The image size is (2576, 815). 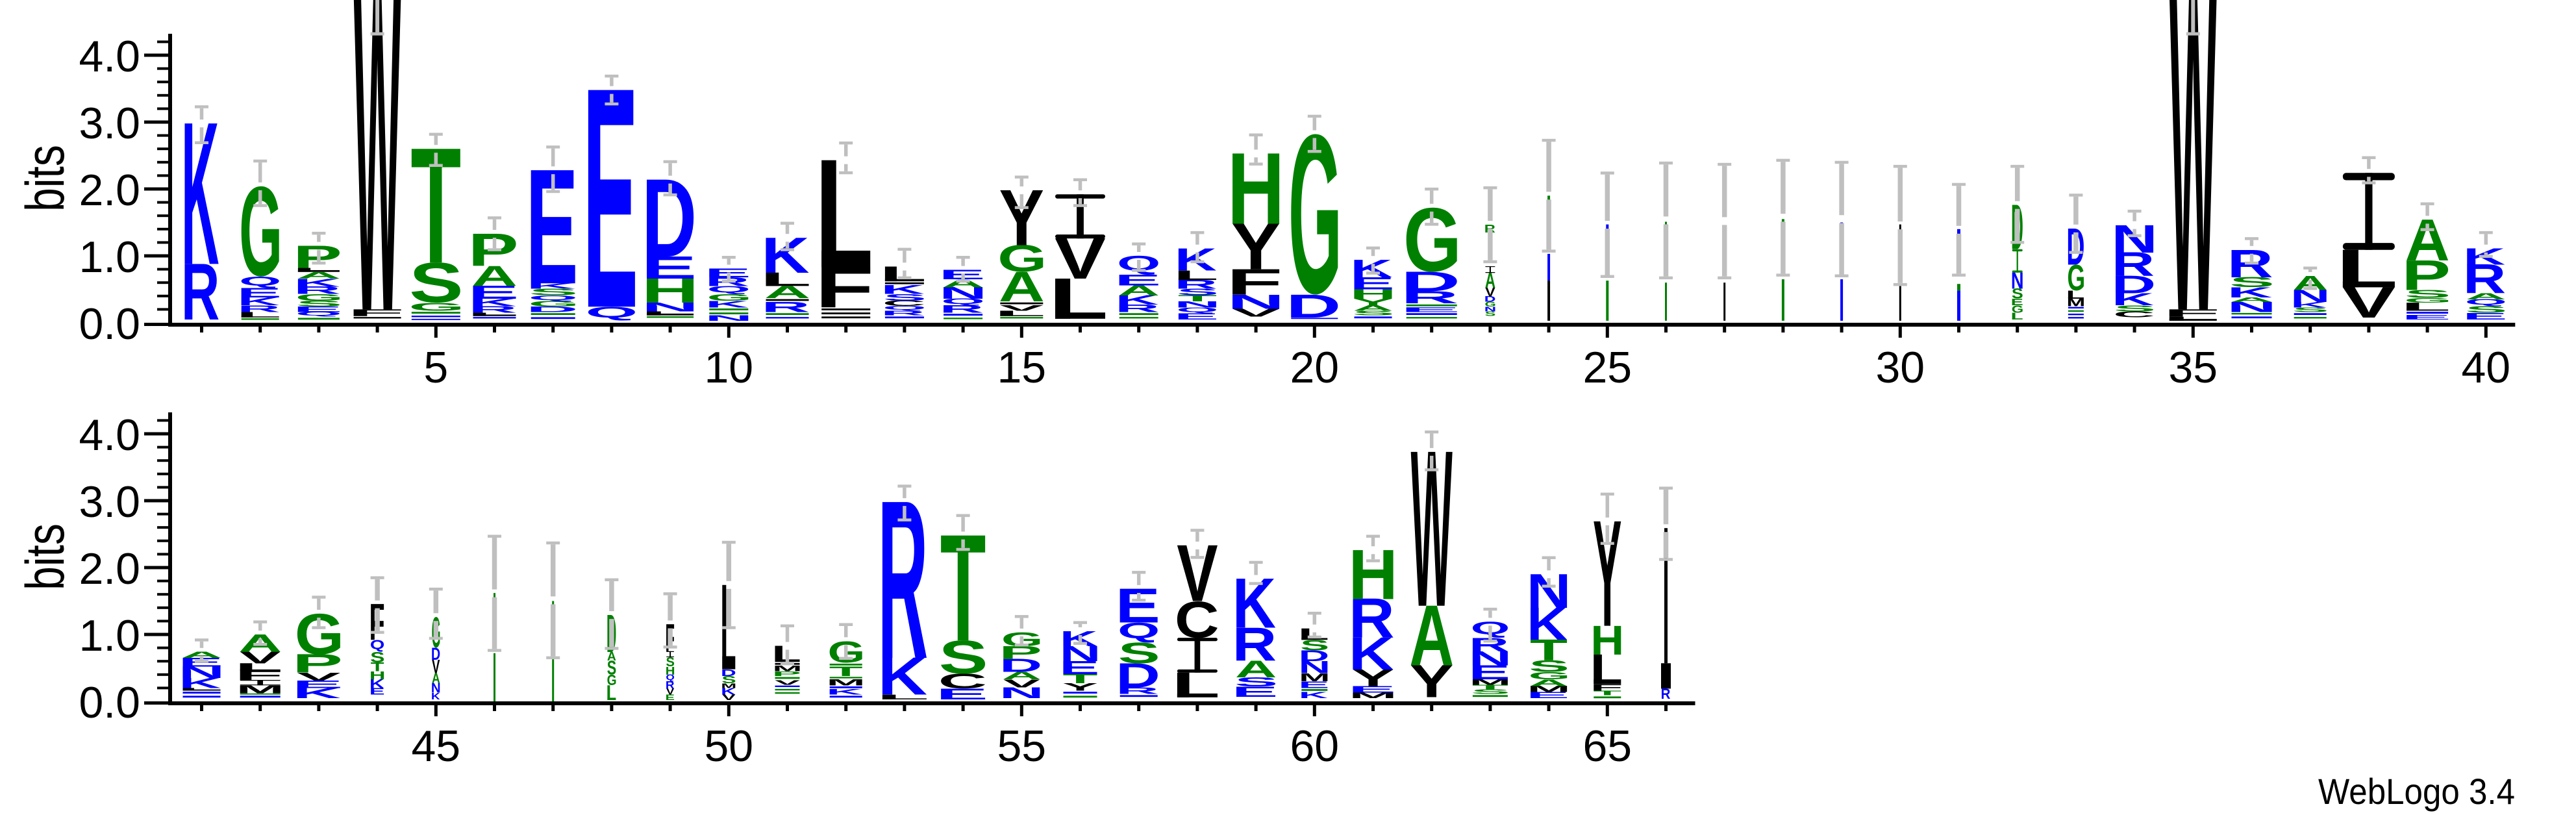 What do you see at coordinates (435, 367) in the screenshot?
I see `svg-text: 5` at bounding box center [435, 367].